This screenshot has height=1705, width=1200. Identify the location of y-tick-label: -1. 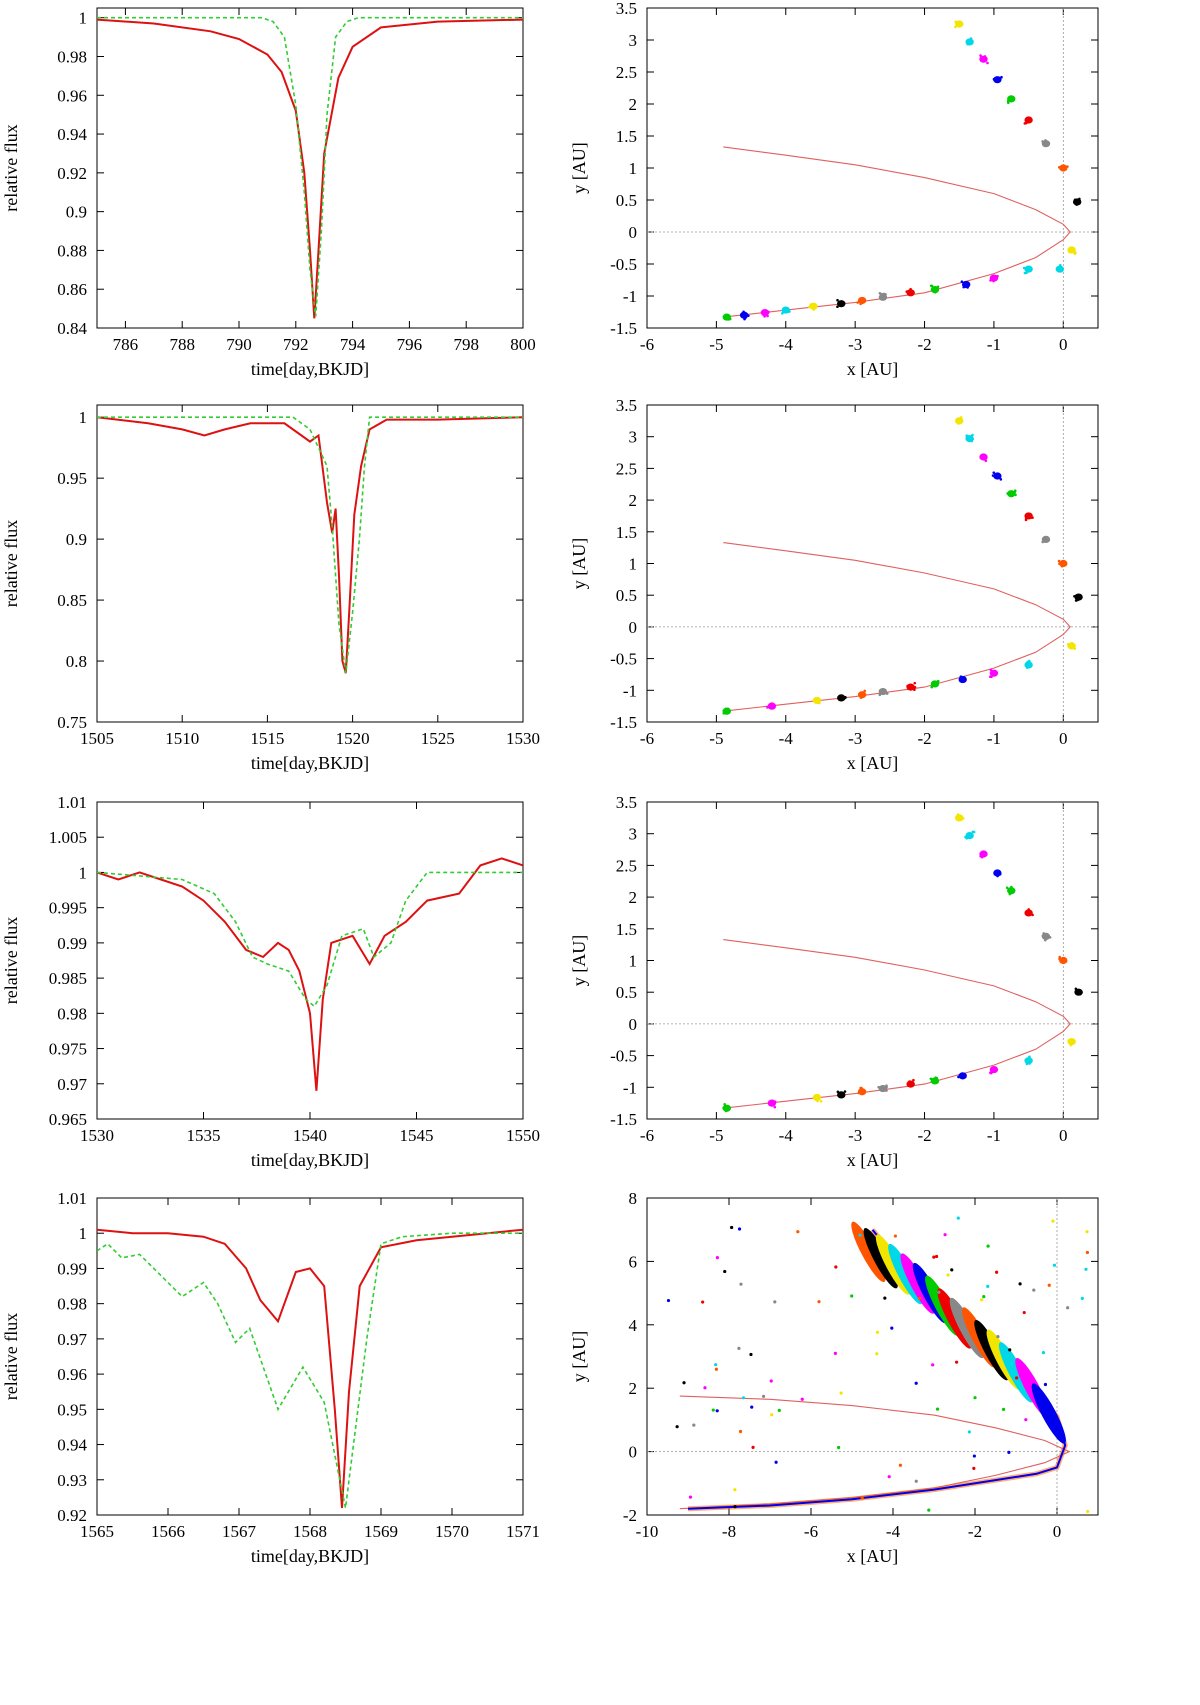
(630, 1087).